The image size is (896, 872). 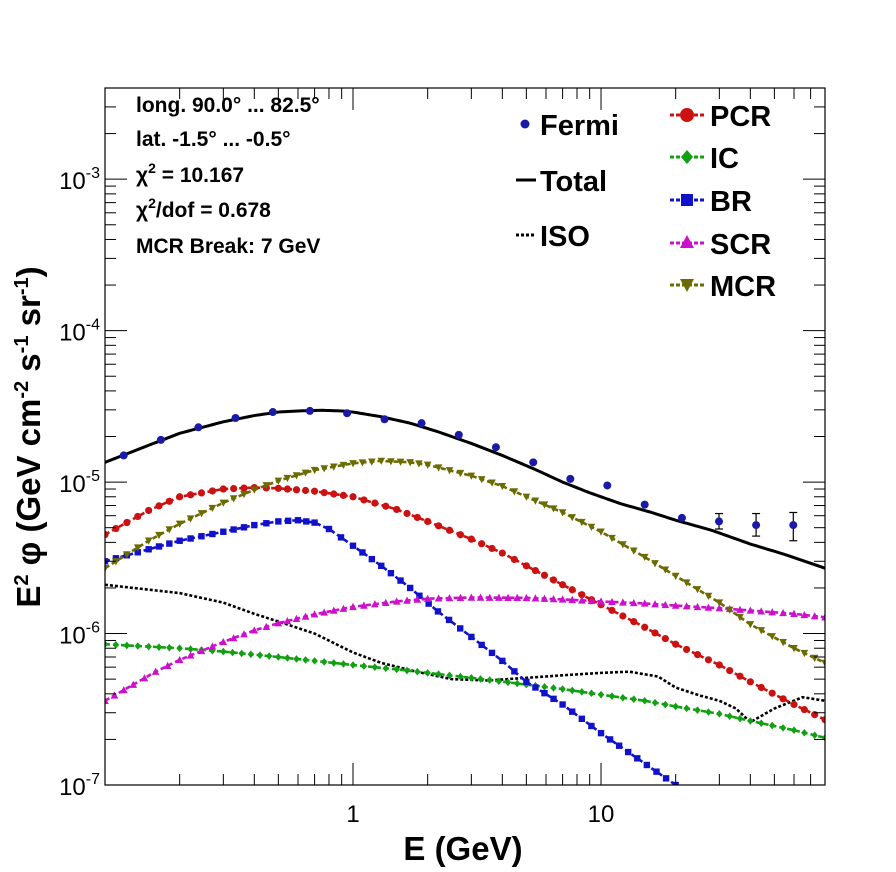 What do you see at coordinates (573, 182) in the screenshot?
I see `legend-label-total: Total` at bounding box center [573, 182].